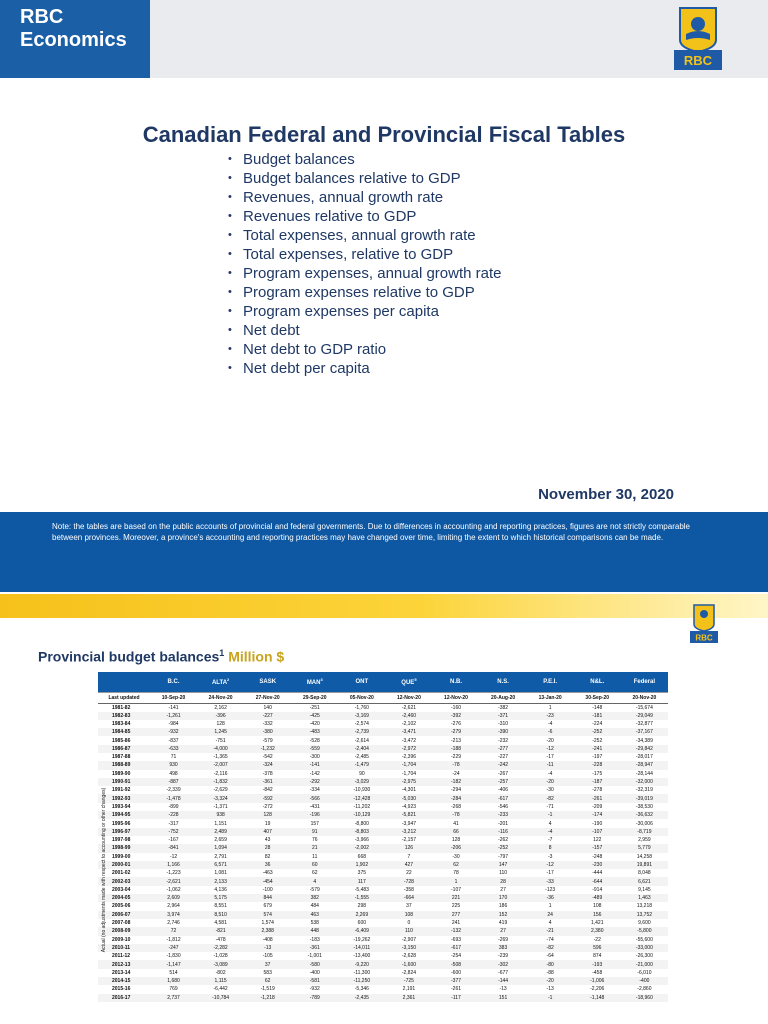 The height and width of the screenshot is (1024, 768). What do you see at coordinates (597, 914) in the screenshot?
I see `table-cell: 156` at bounding box center [597, 914].